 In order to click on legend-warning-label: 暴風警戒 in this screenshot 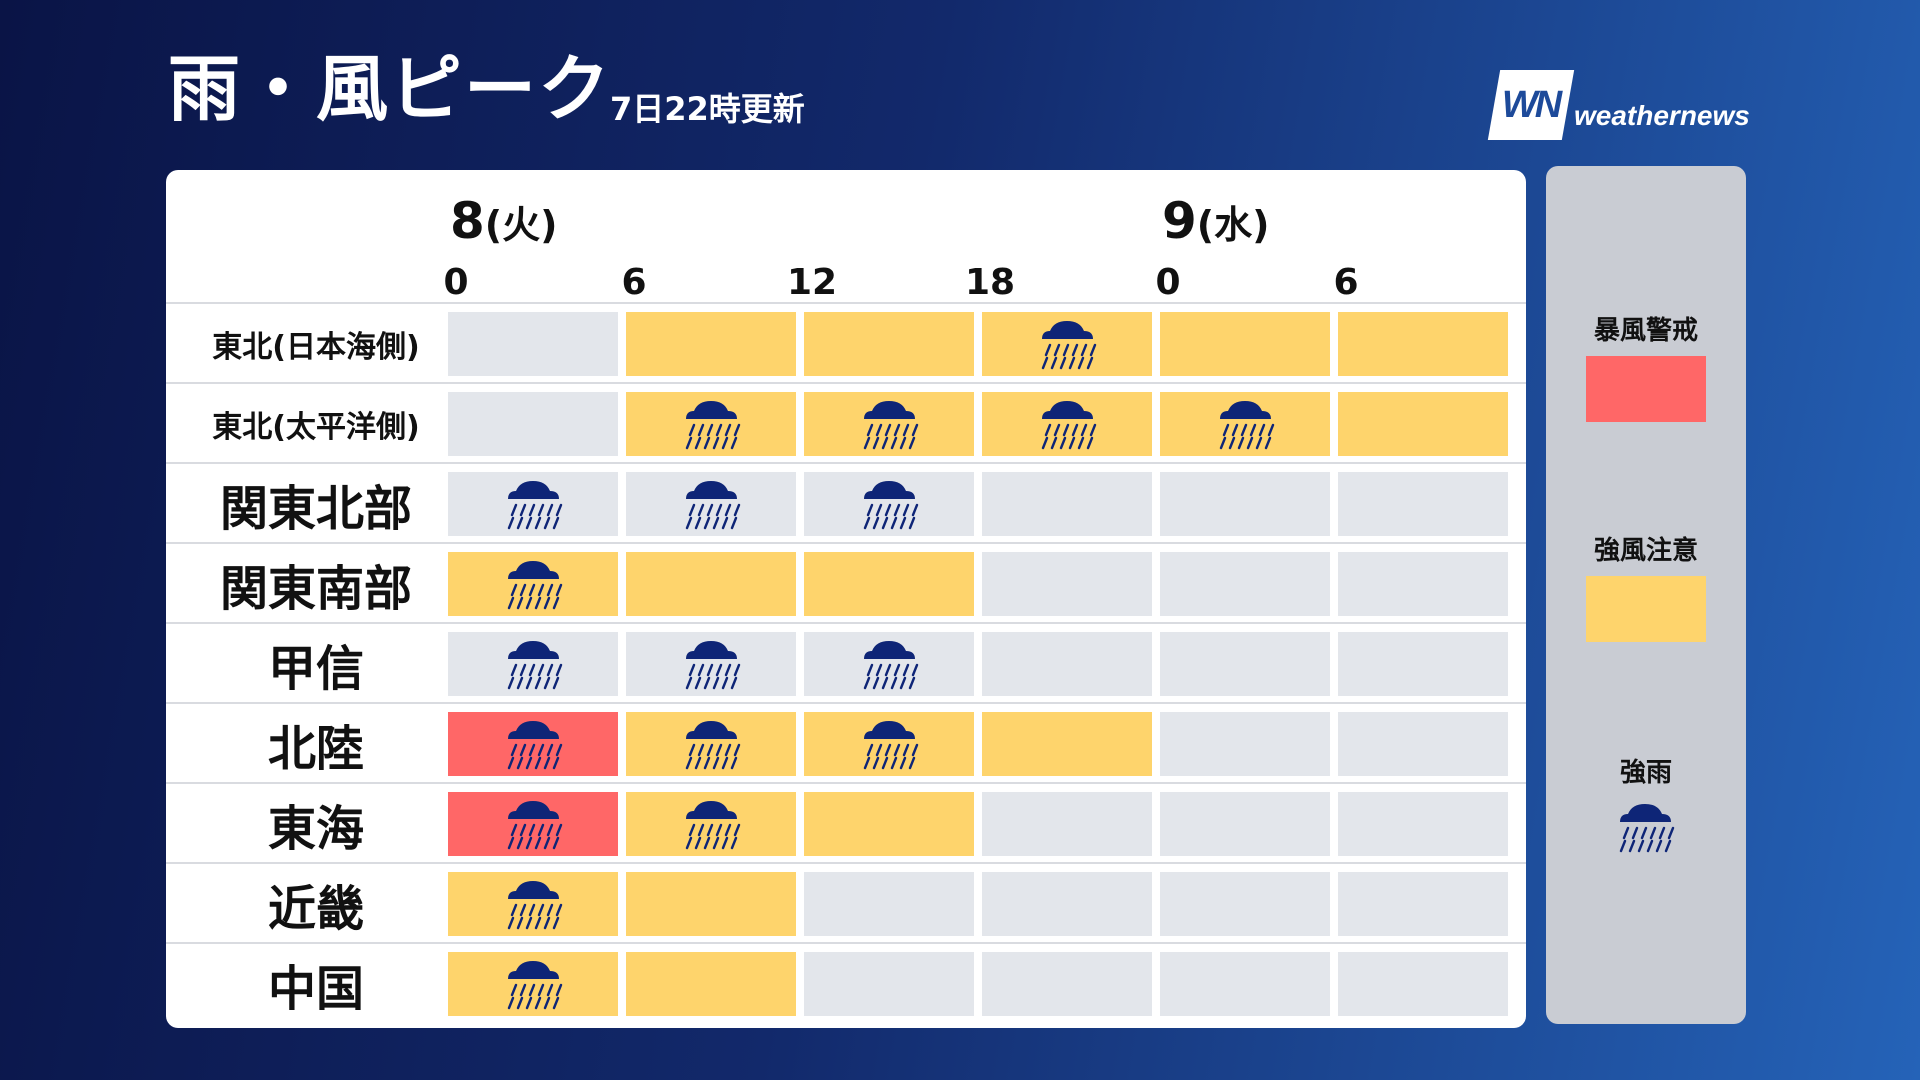, I will do `click(1645, 331)`.